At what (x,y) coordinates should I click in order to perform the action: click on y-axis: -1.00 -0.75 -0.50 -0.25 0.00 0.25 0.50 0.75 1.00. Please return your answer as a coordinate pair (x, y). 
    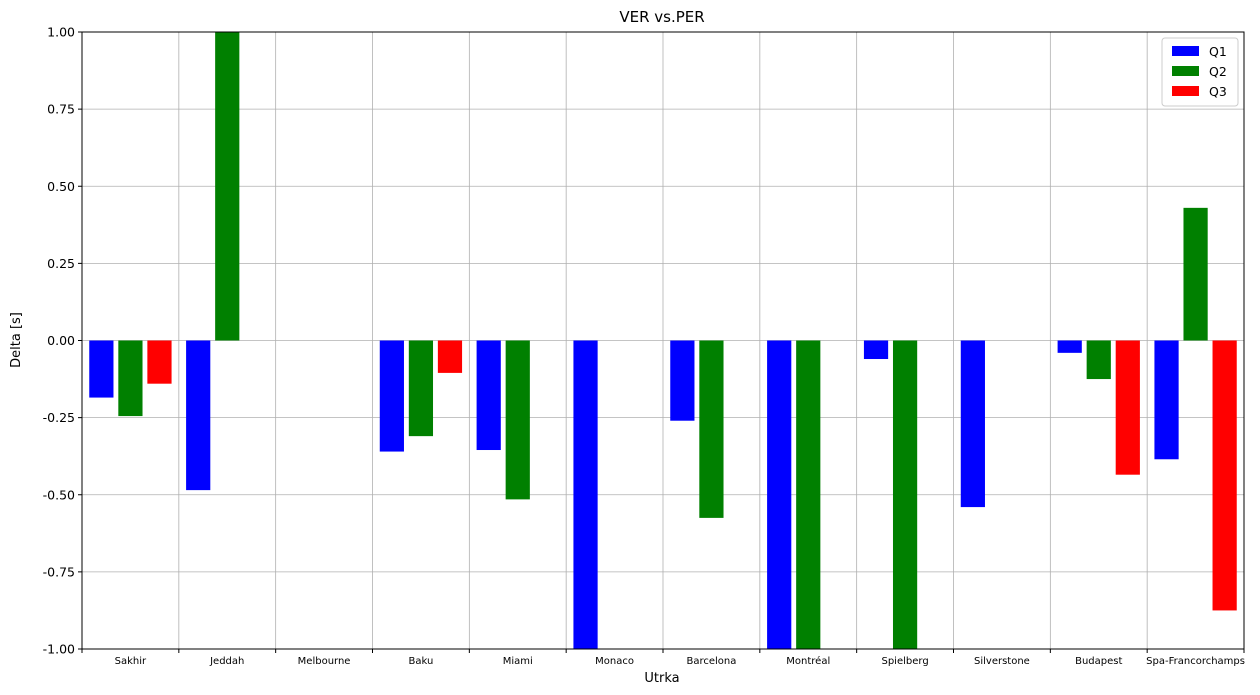
    Looking at the image, I should click on (62, 341).